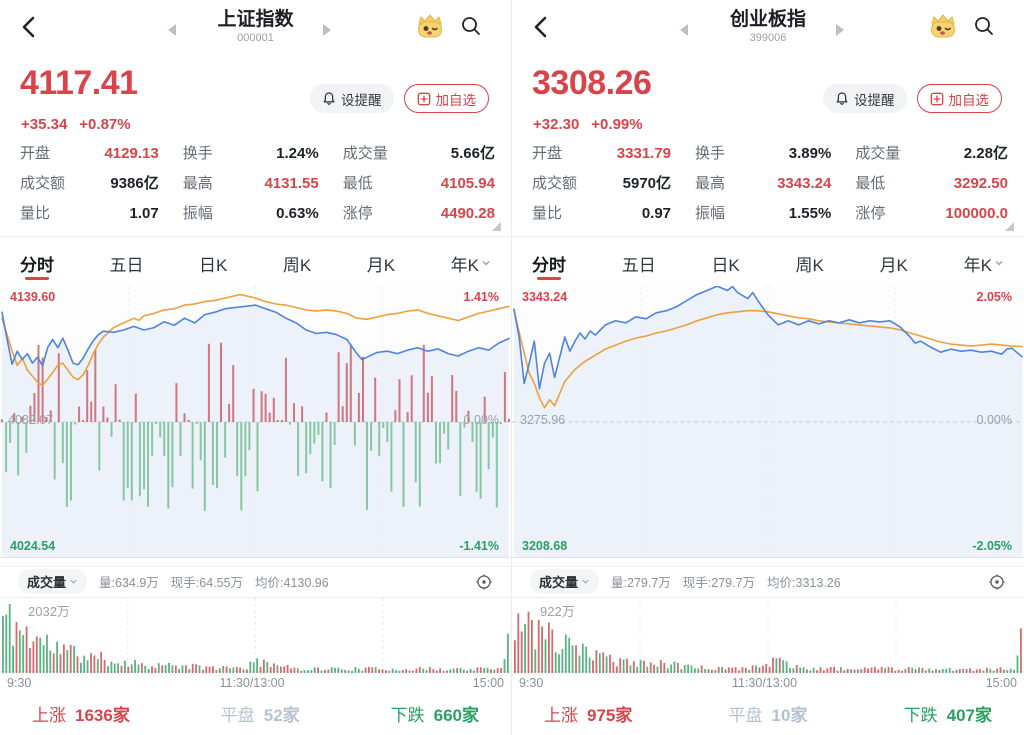  What do you see at coordinates (255, 28) in the screenshot?
I see `header: 上证指数 000001` at bounding box center [255, 28].